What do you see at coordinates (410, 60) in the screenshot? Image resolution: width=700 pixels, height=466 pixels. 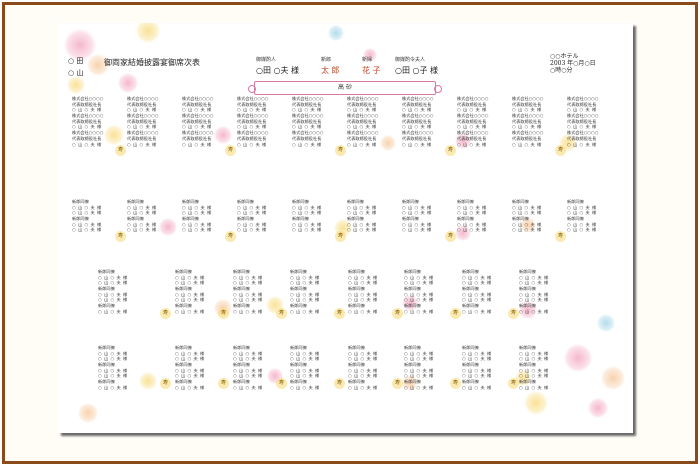 I see `madam-label: 御媒酌令夫人` at bounding box center [410, 60].